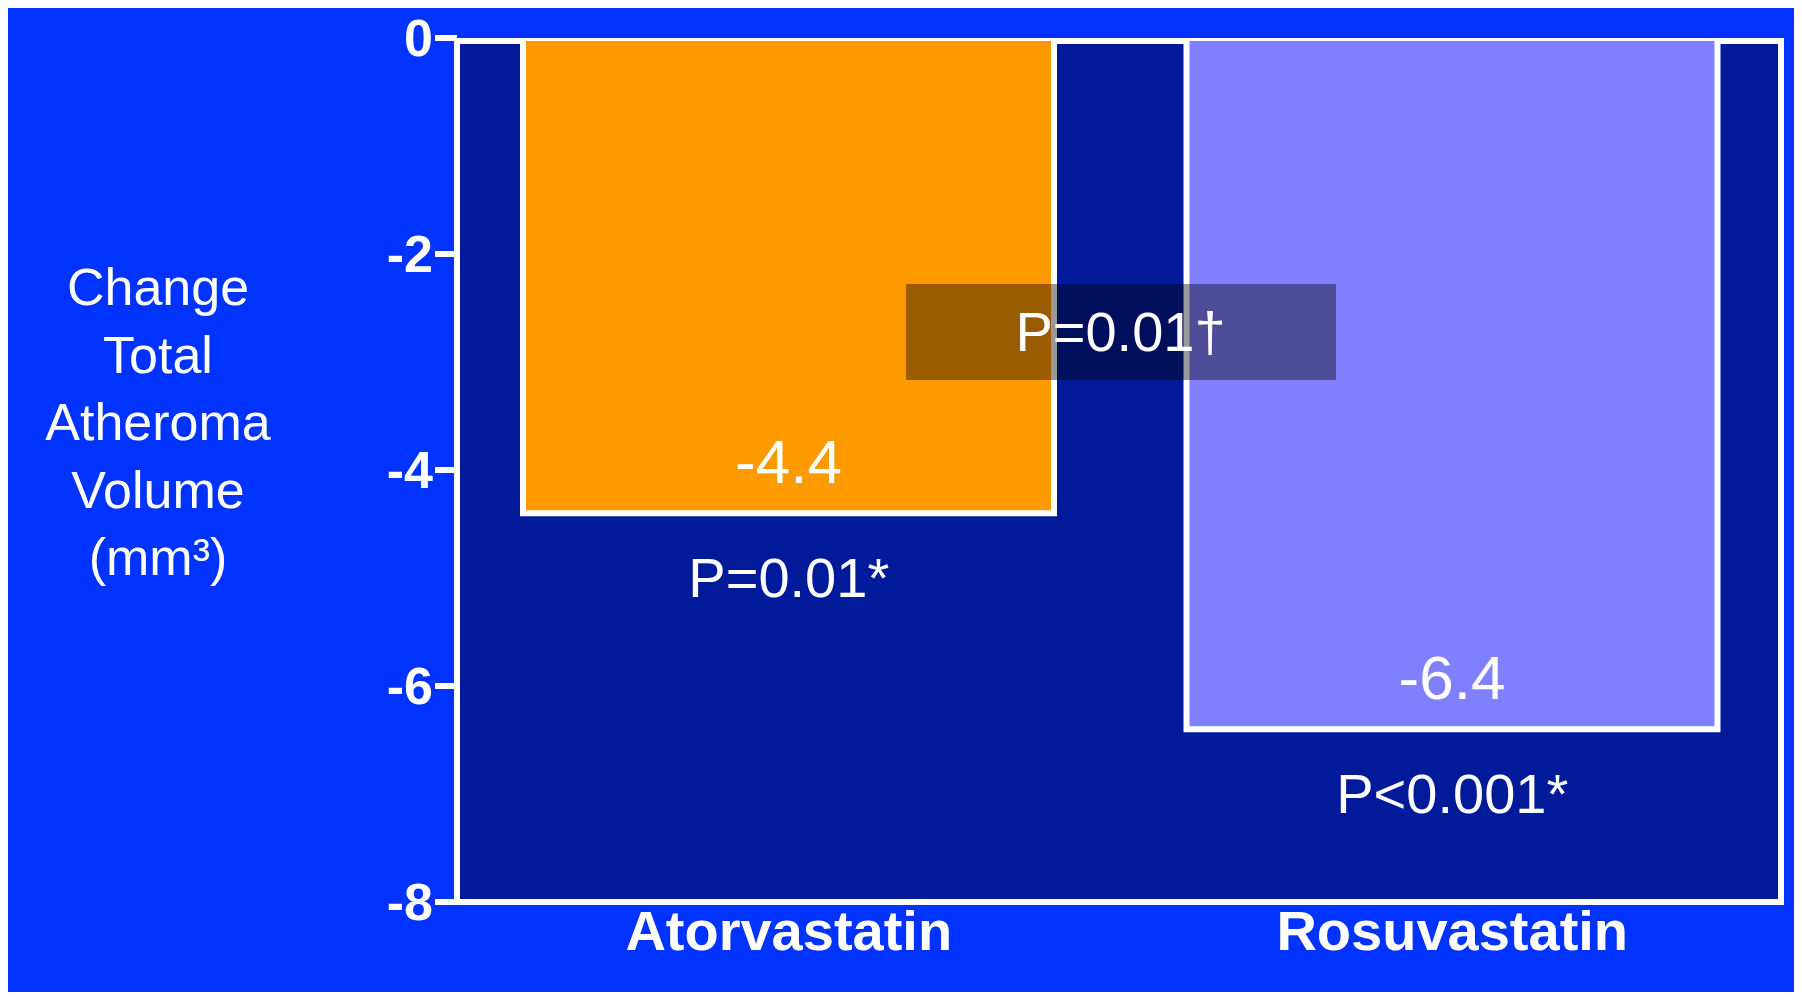 This screenshot has height=1000, width=1802. I want to click on y-tick-label: 0, so click(418, 38).